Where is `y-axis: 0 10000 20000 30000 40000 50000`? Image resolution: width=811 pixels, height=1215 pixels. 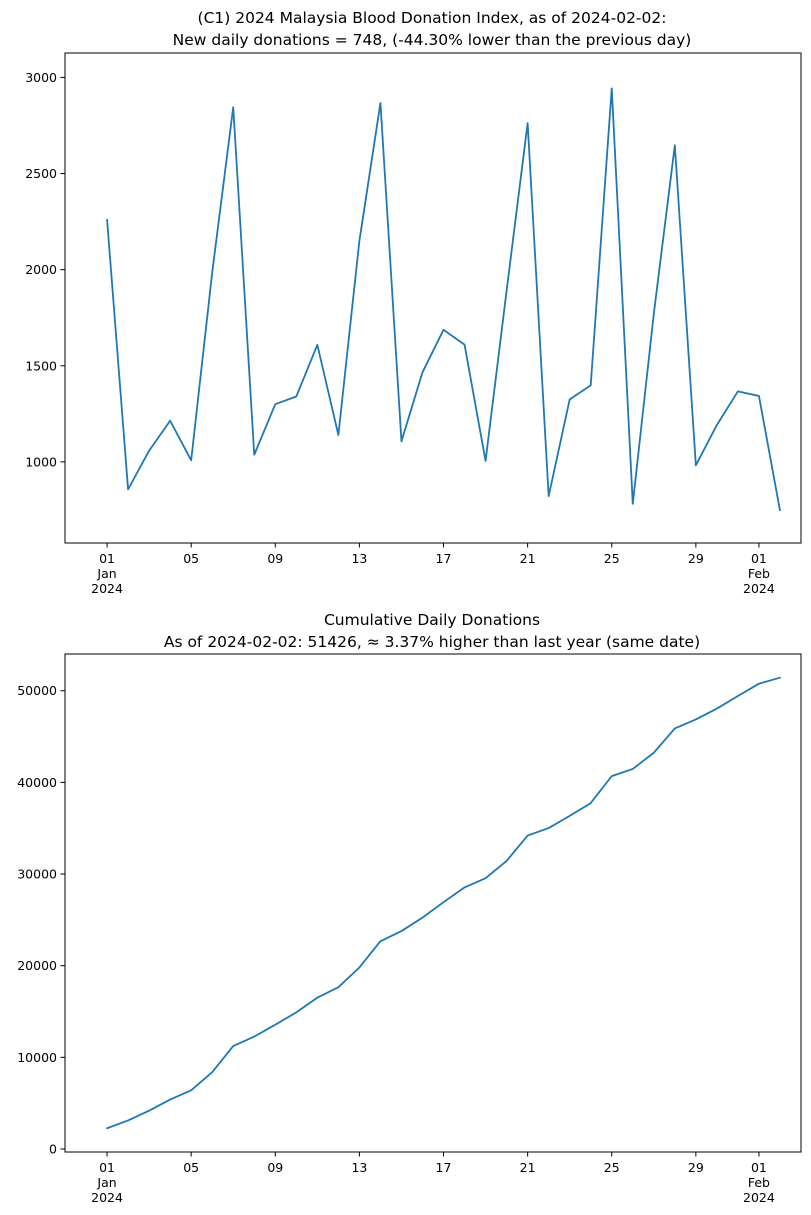 y-axis: 0 10000 20000 30000 40000 50000 is located at coordinates (41, 919).